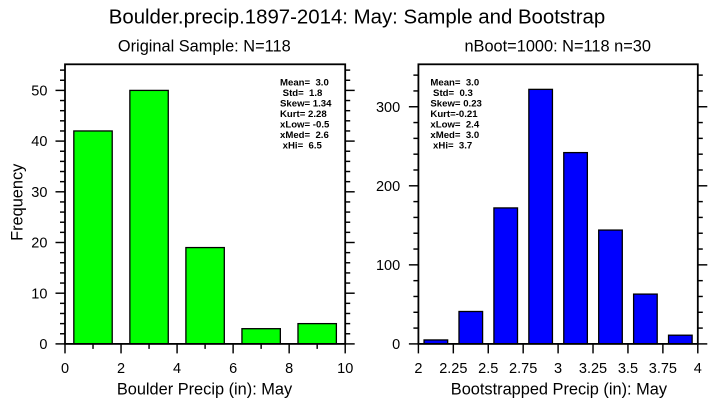 The height and width of the screenshot is (406, 716). What do you see at coordinates (558, 369) in the screenshot?
I see `svg-text: 3` at bounding box center [558, 369].